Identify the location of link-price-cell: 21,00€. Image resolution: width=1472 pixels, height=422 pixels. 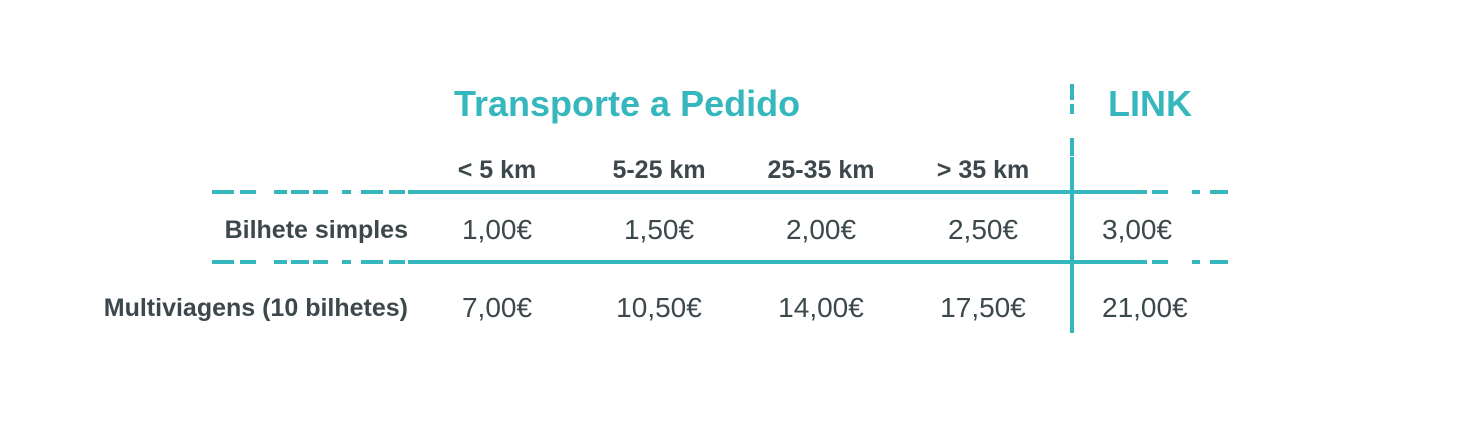
(1145, 307).